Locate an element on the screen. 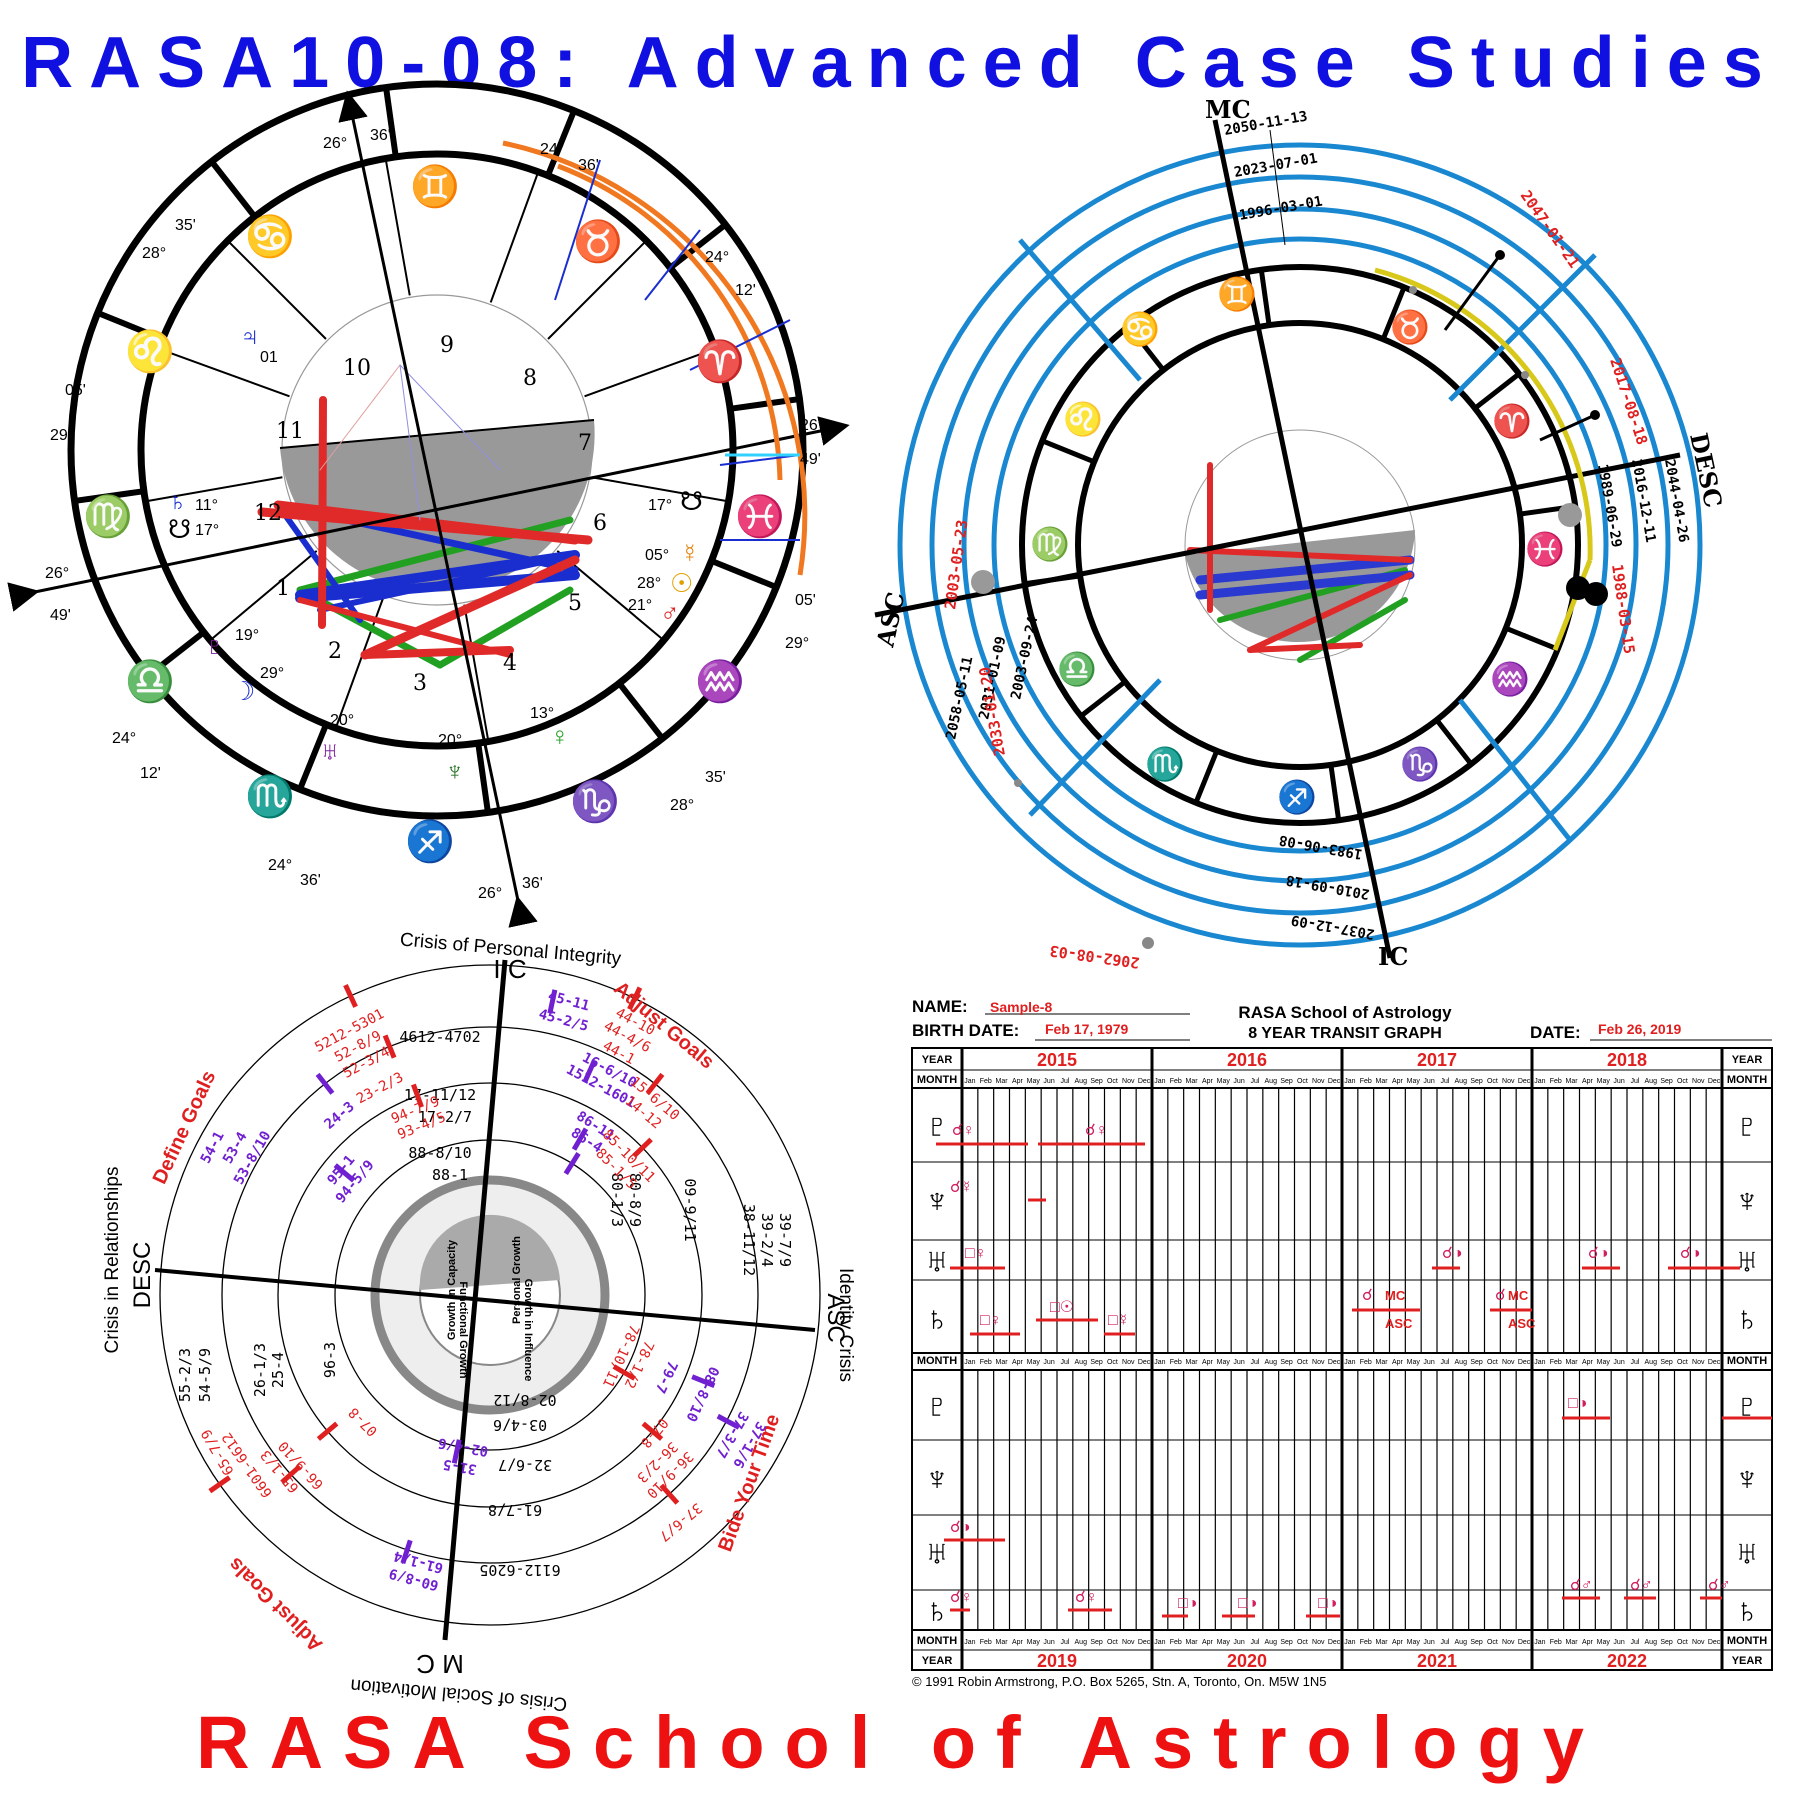 This screenshot has height=1800, width=1800. north-node-icon: ☋ is located at coordinates (691, 501).